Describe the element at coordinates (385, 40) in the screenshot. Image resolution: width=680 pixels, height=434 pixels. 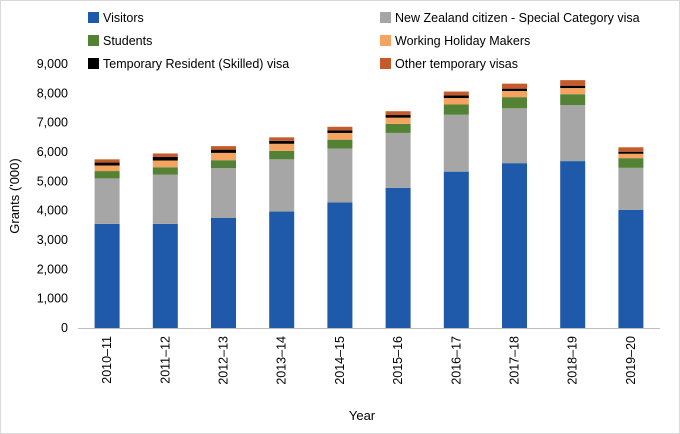
I see `legend-swatch-working-holiday-makers` at that location.